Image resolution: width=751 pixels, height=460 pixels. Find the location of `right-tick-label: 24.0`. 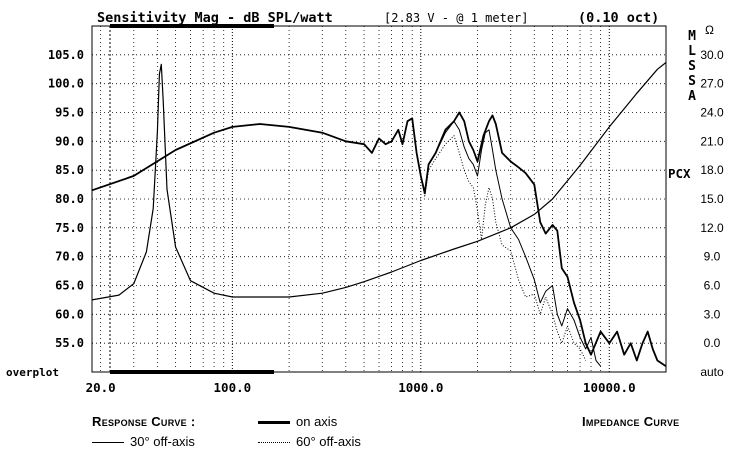

right-tick-label: 24.0 is located at coordinates (712, 113).